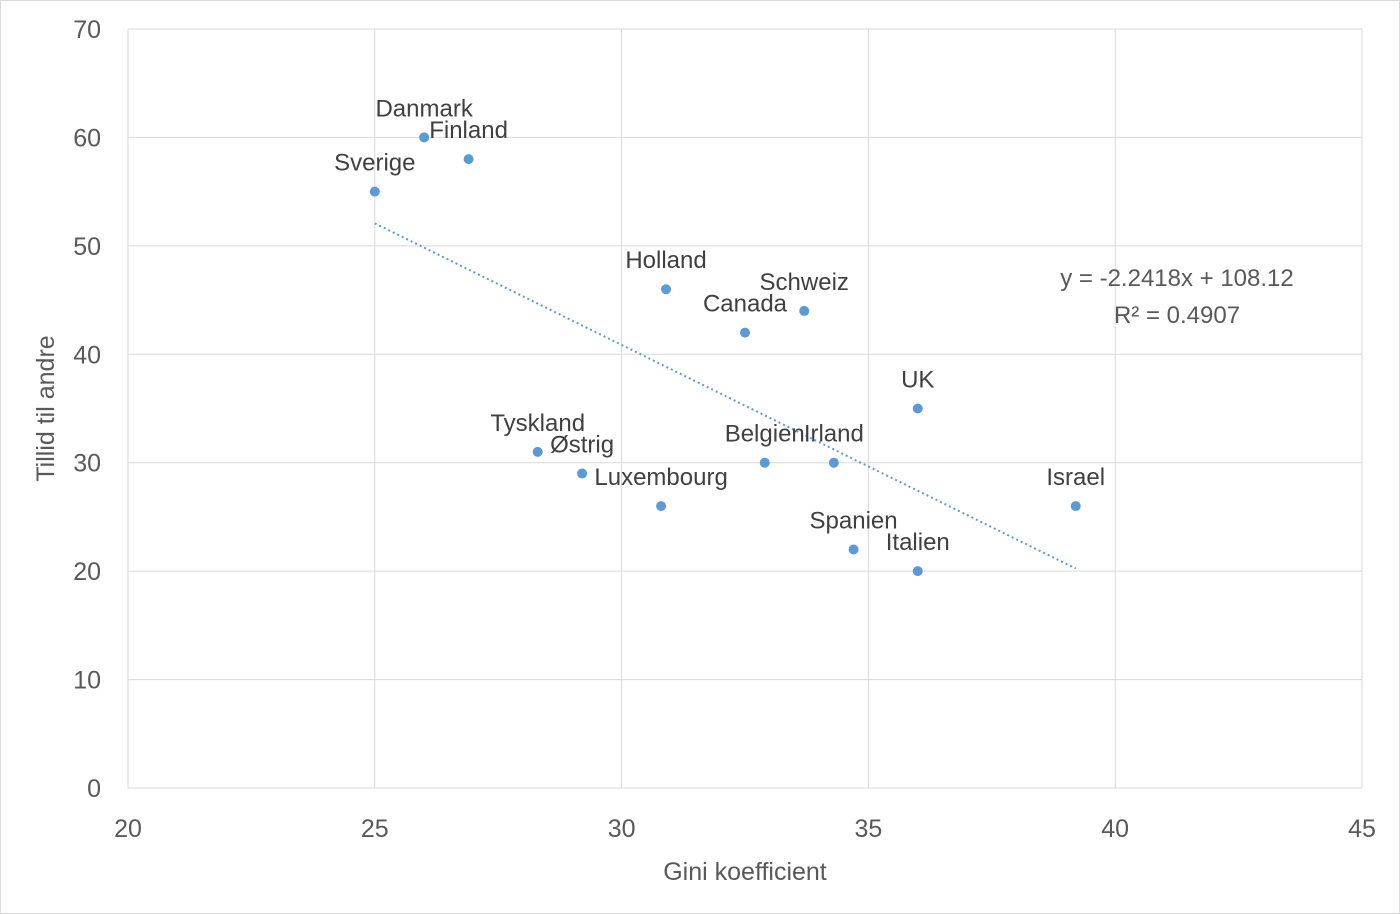 This screenshot has height=914, width=1400. What do you see at coordinates (87, 681) in the screenshot?
I see `y-tick-label: 10` at bounding box center [87, 681].